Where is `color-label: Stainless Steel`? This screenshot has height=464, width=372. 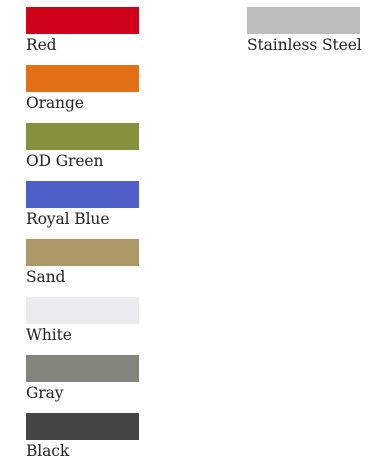 color-label: Stainless Steel is located at coordinates (304, 45).